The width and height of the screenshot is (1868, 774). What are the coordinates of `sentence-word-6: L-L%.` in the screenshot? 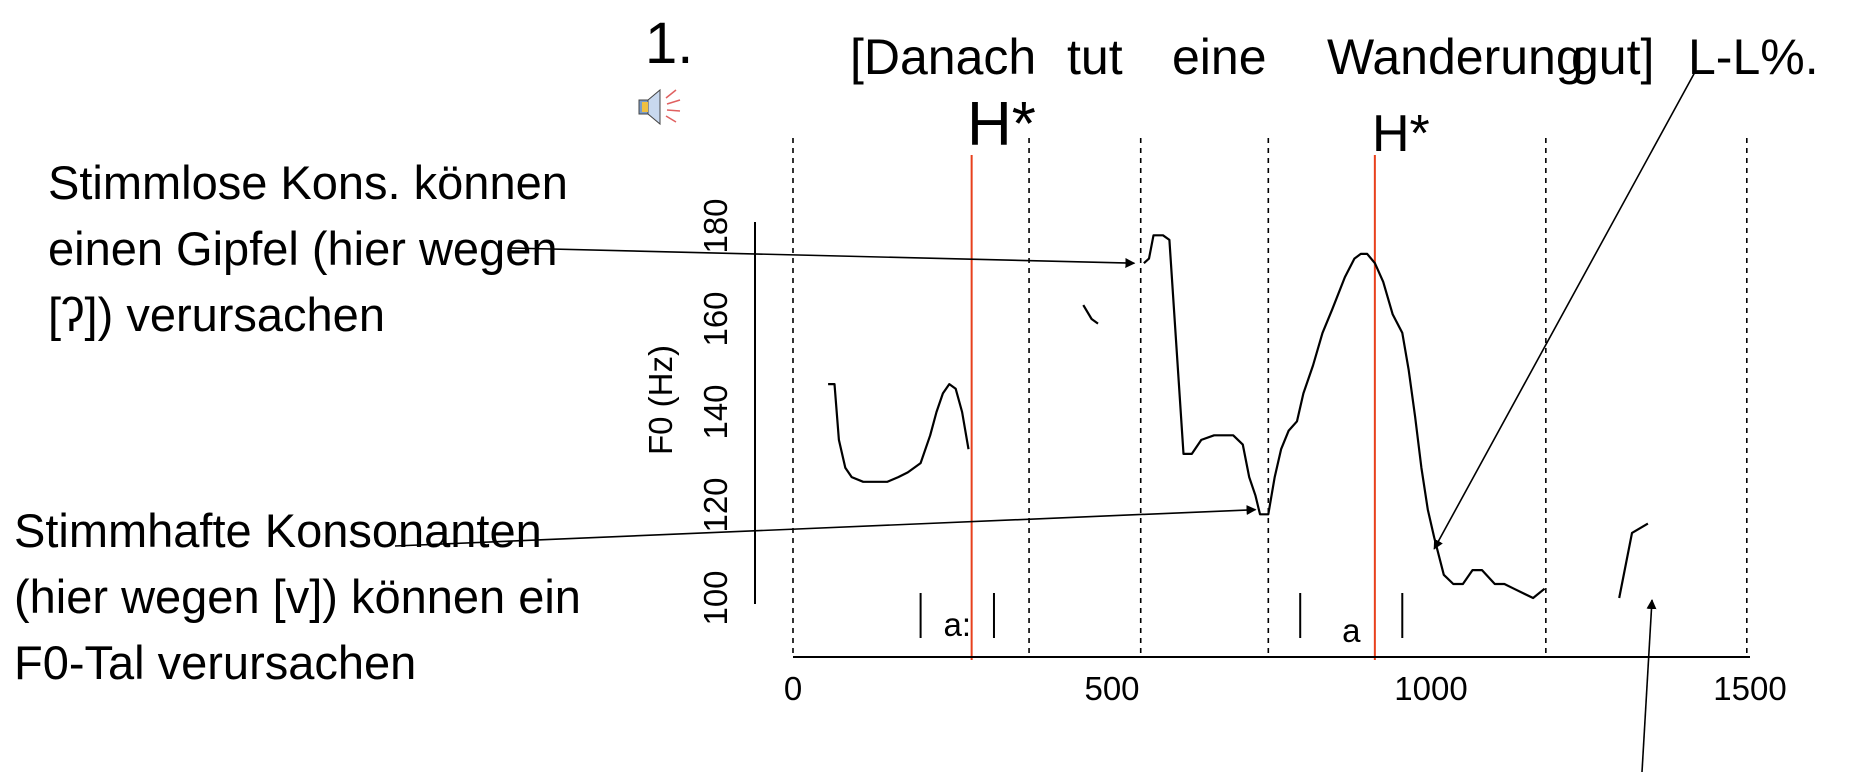 It's located at (1753, 57).